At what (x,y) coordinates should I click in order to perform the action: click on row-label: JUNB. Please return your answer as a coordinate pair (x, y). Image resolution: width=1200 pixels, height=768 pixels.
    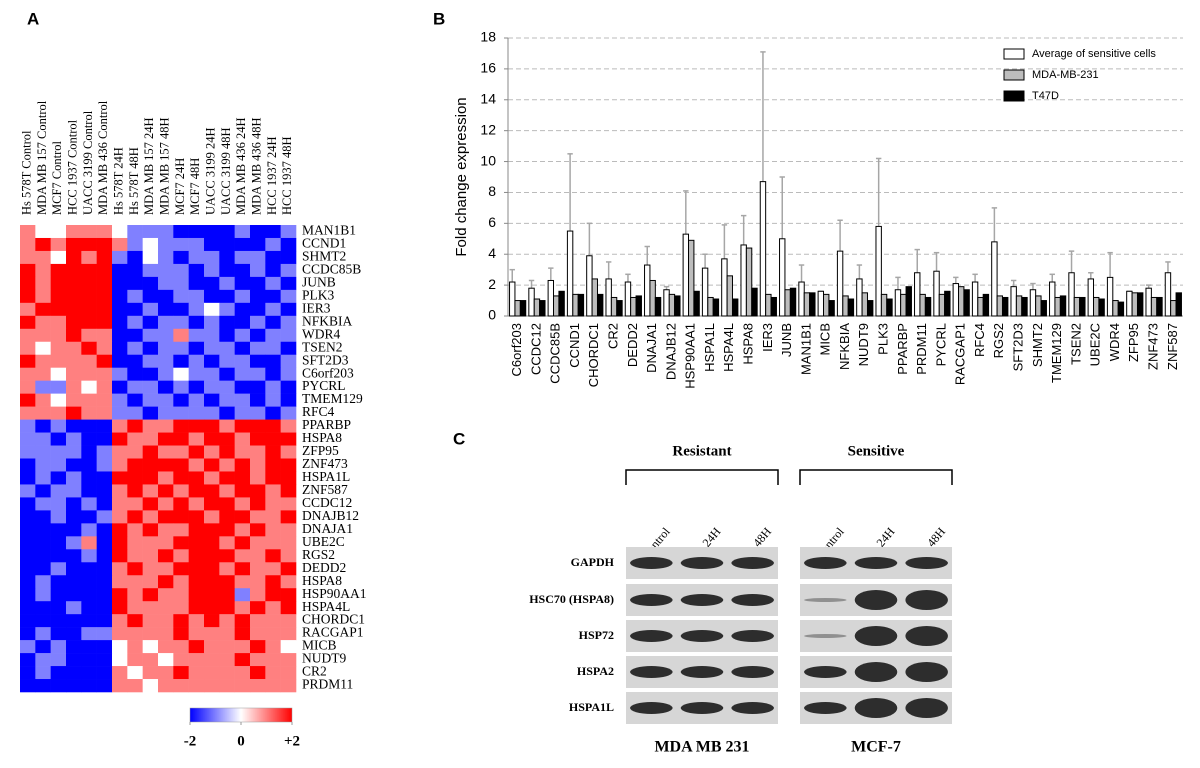
    Looking at the image, I should click on (319, 281).